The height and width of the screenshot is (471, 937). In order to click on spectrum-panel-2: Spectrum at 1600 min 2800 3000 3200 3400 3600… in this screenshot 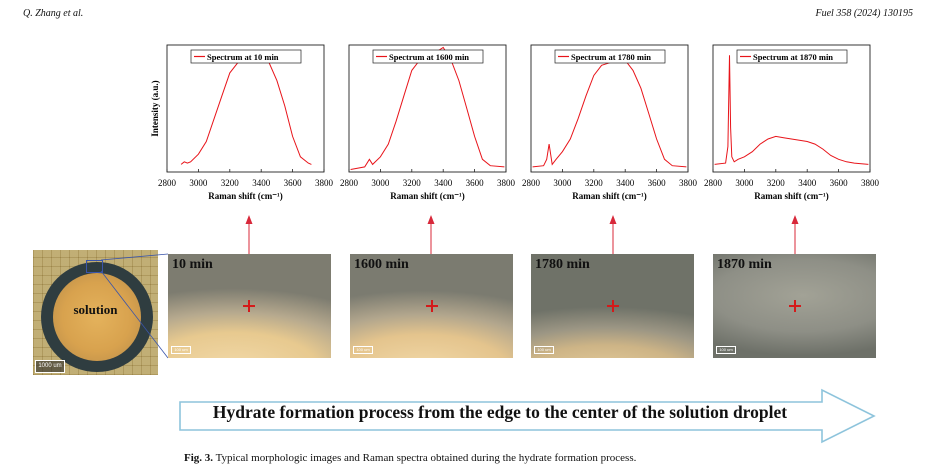, I will do `click(428, 122)`.